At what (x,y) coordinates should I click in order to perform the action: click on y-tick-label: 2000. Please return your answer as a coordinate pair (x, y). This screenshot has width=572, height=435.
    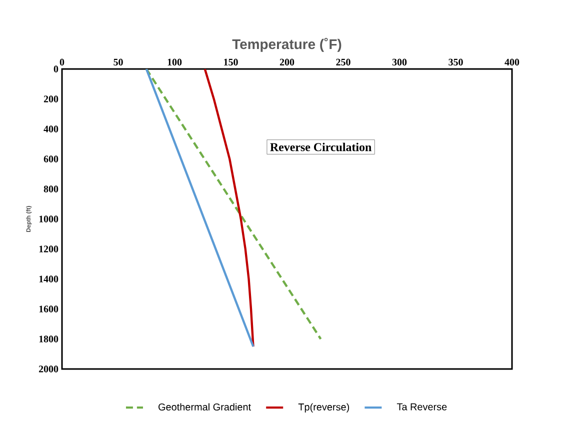
    Looking at the image, I should click on (48, 369).